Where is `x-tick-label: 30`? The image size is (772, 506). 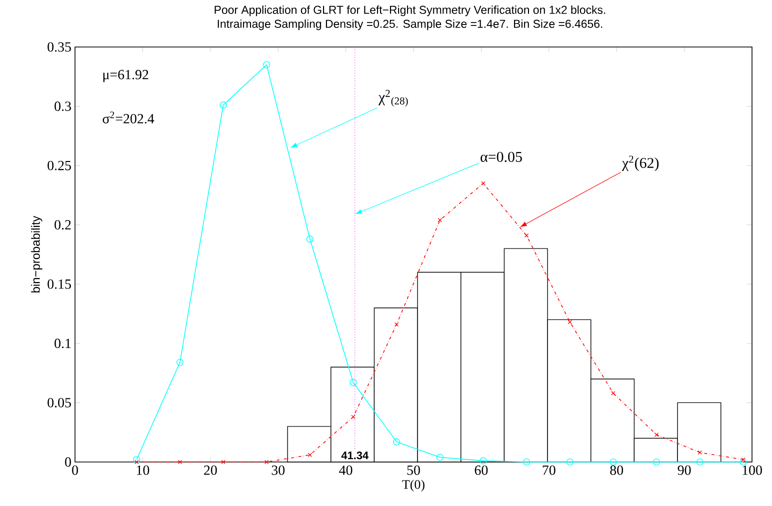
x-tick-label: 30 is located at coordinates (278, 470).